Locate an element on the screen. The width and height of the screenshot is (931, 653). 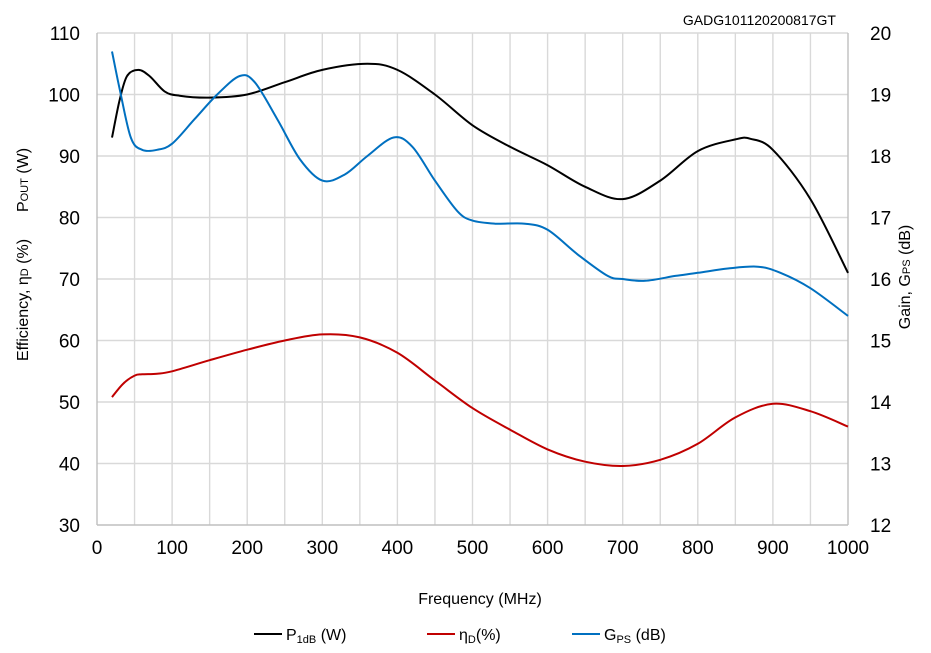
x-tick-label: 600 is located at coordinates (548, 548).